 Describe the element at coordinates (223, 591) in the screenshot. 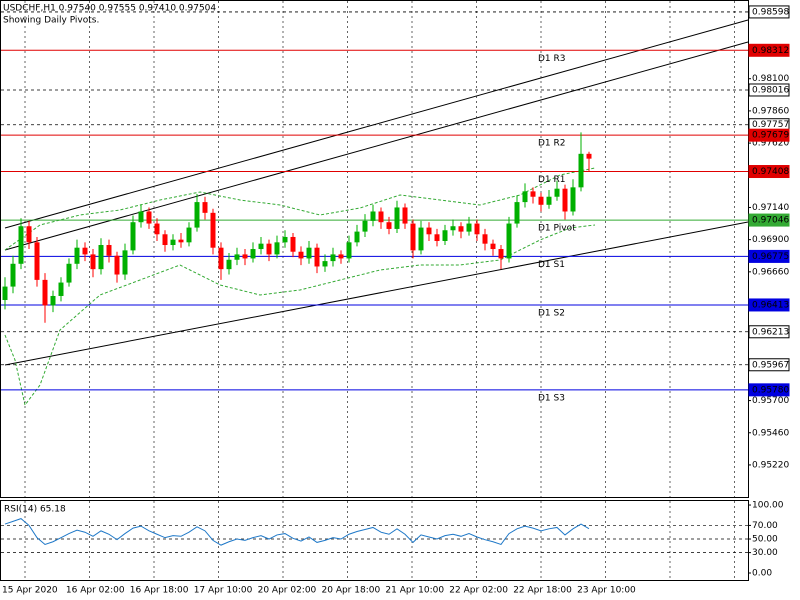

I see `x-tick-label: 17 Apr 10:00` at that location.